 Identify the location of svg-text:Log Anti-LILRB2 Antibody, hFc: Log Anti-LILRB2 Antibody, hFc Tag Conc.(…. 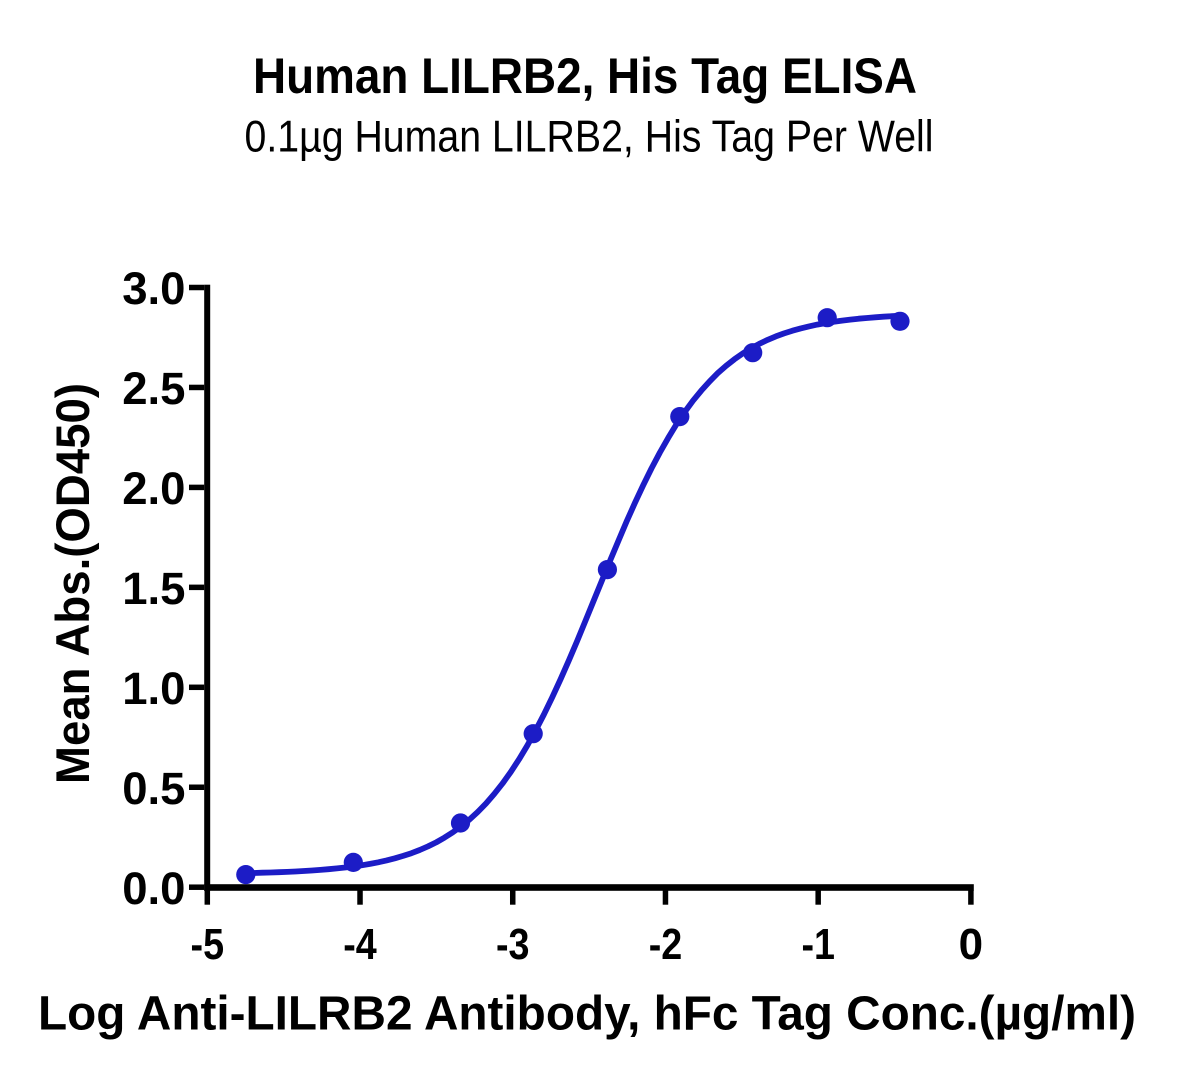
(587, 1014).